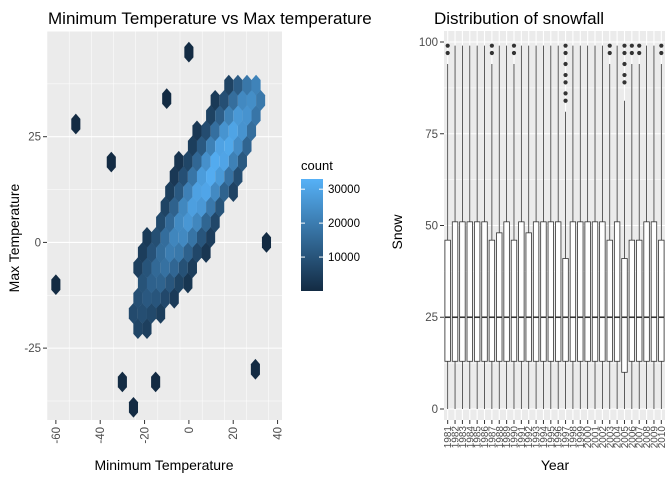 The image size is (672, 480). What do you see at coordinates (101, 435) in the screenshot?
I see `x-tick-label: -40` at bounding box center [101, 435].